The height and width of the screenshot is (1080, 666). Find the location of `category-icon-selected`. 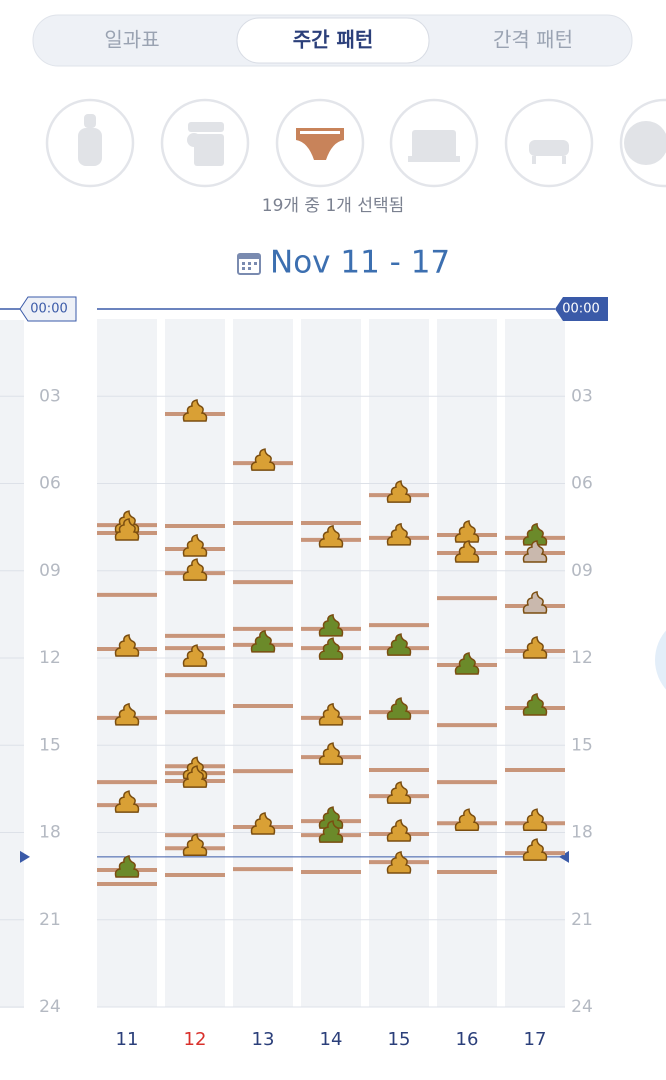

category-icon-selected is located at coordinates (320, 143).